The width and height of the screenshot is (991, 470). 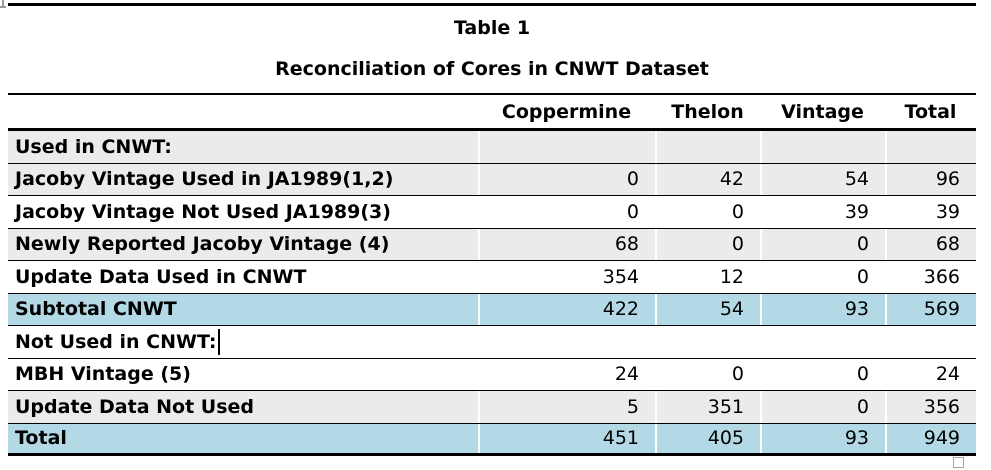 I want to click on table-row: Not Used in CNWT:, so click(x=492, y=342).